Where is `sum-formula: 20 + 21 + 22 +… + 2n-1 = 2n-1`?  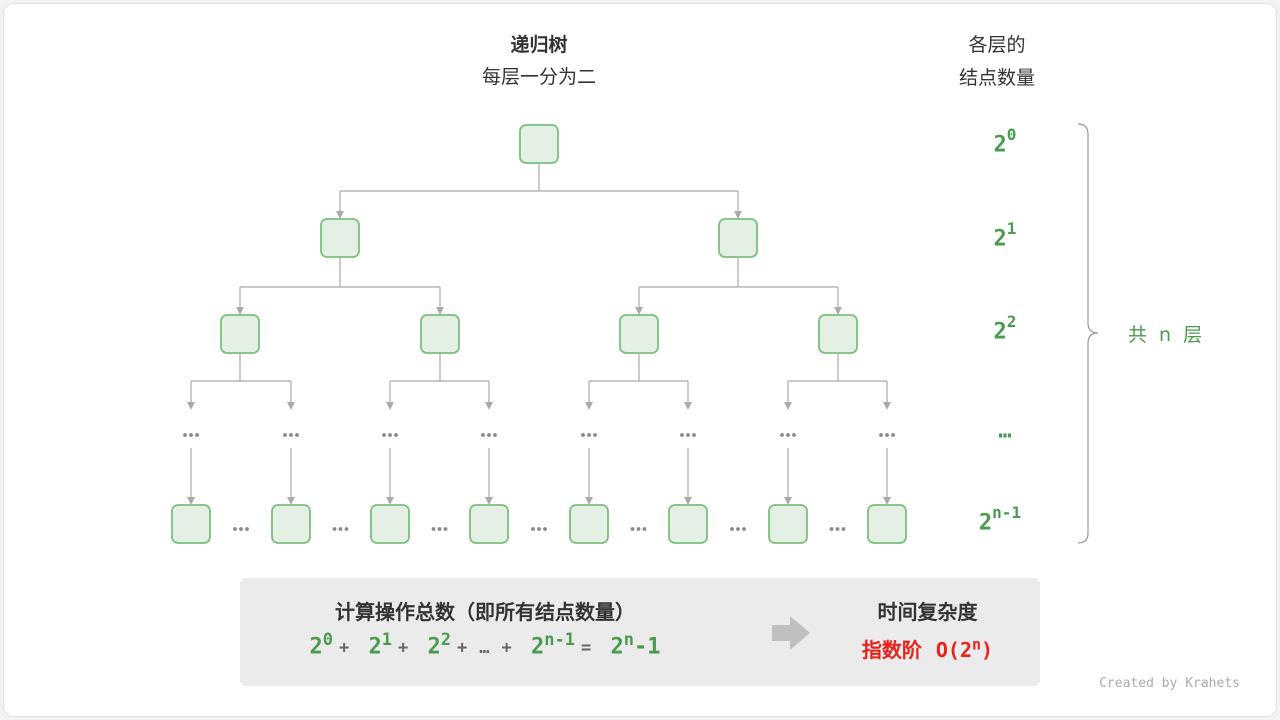
sum-formula: 20 + 21 + 22 +… + 2n-1 = 2n-1 is located at coordinates (485, 645).